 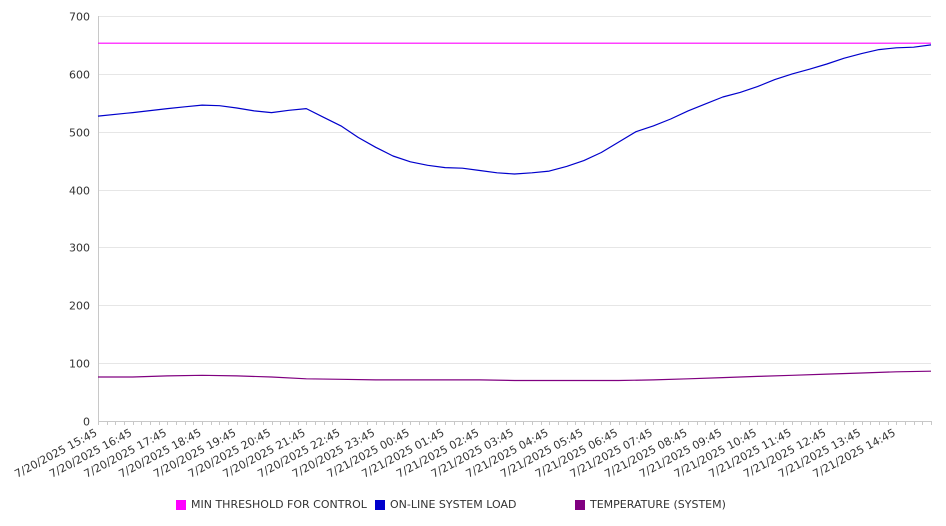 I want to click on y-tick-labels: 0 100 200 300 400 500 600 700, so click(x=79, y=220).